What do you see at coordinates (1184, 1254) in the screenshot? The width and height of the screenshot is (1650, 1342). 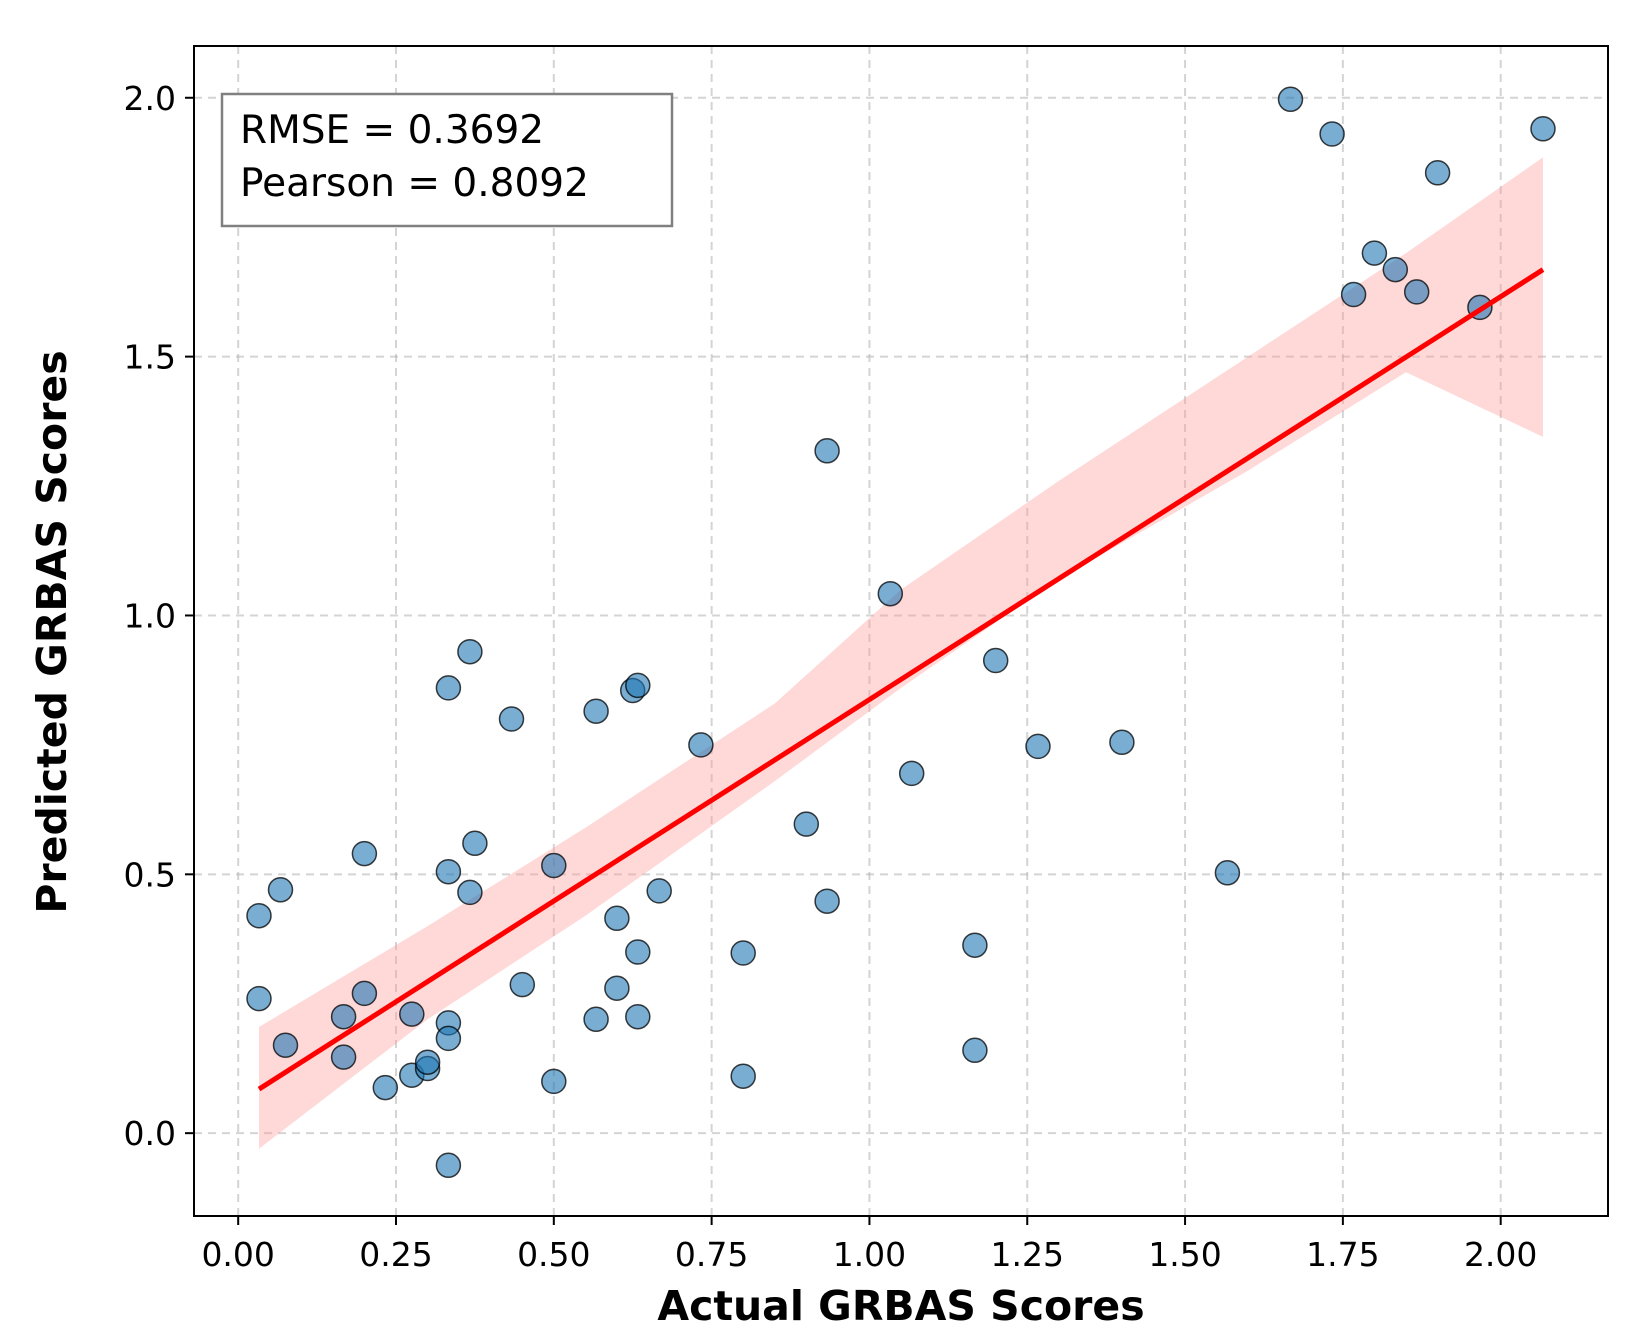 I see `x-tick-label: 1.50` at bounding box center [1184, 1254].